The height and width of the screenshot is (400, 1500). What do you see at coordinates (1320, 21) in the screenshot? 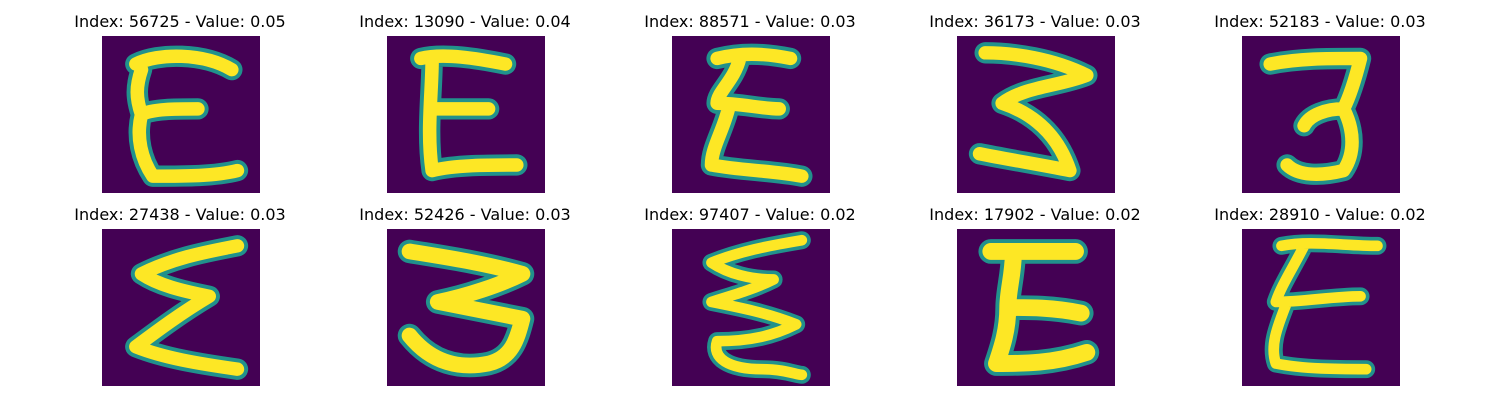
I see `panel-title: Index: 52183 - Value: 0.03` at bounding box center [1320, 21].